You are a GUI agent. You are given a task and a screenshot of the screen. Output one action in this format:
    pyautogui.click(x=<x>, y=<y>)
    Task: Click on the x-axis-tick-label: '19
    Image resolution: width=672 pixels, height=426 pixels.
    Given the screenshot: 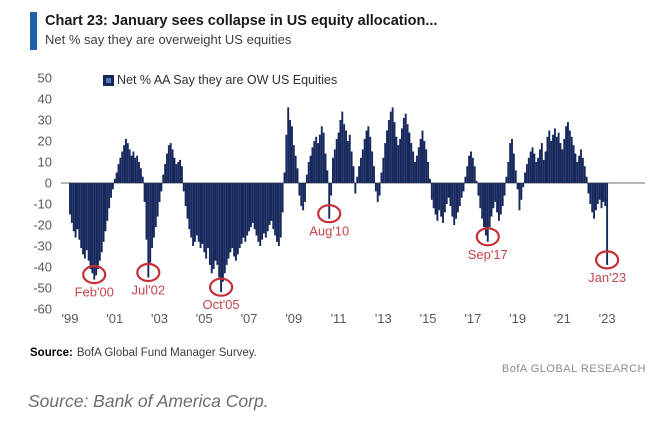 What is the action you would take?
    pyautogui.click(x=517, y=318)
    